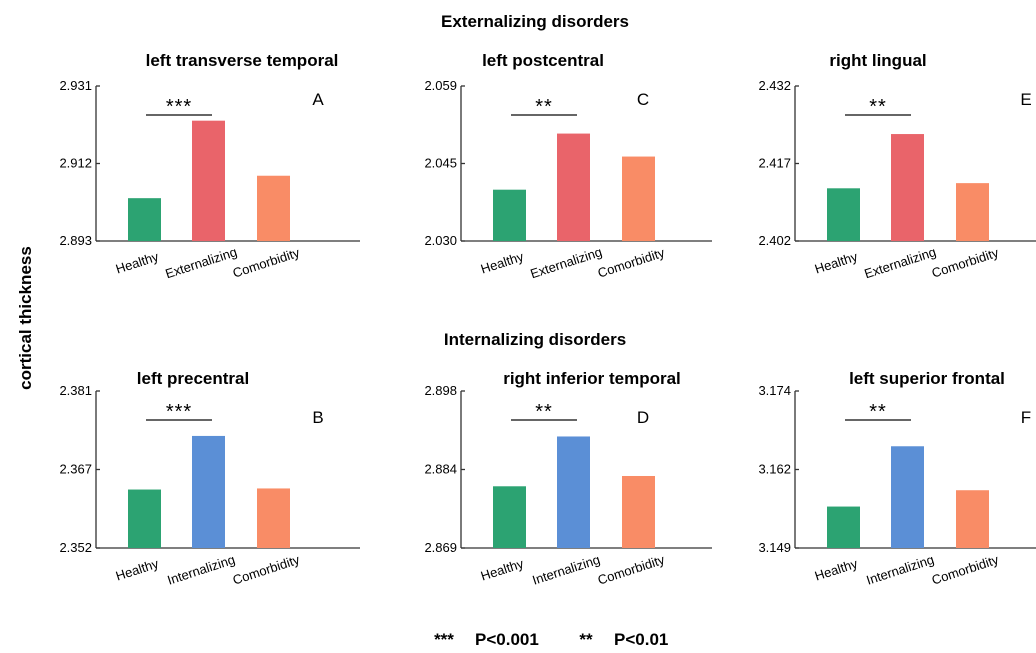 This screenshot has height=653, width=1036. What do you see at coordinates (641, 639) in the screenshot?
I see `legend-text-p01: P<0.01` at bounding box center [641, 639].